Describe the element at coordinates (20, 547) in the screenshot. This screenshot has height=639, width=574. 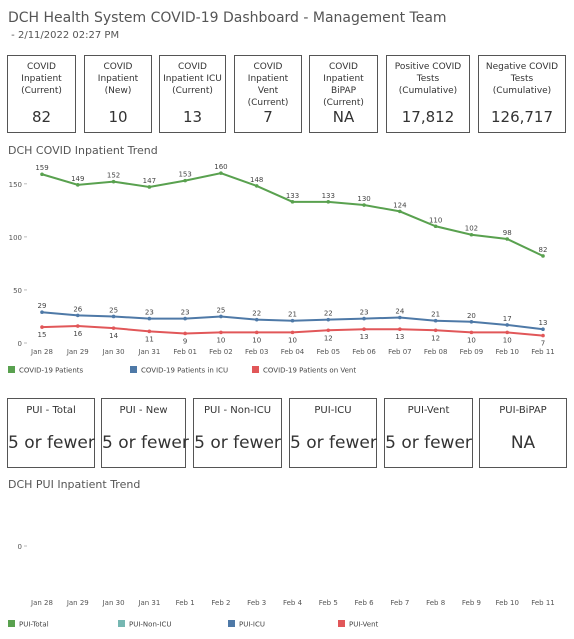
I see `y-tick-label: 0` at that location.